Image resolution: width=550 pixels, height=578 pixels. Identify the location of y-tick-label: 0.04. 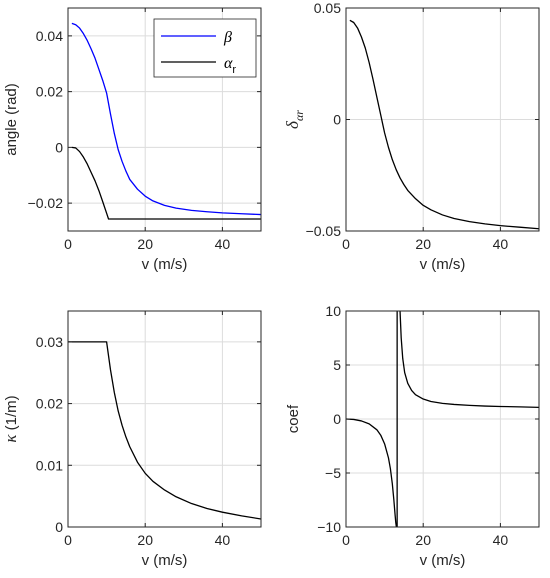
(49, 36).